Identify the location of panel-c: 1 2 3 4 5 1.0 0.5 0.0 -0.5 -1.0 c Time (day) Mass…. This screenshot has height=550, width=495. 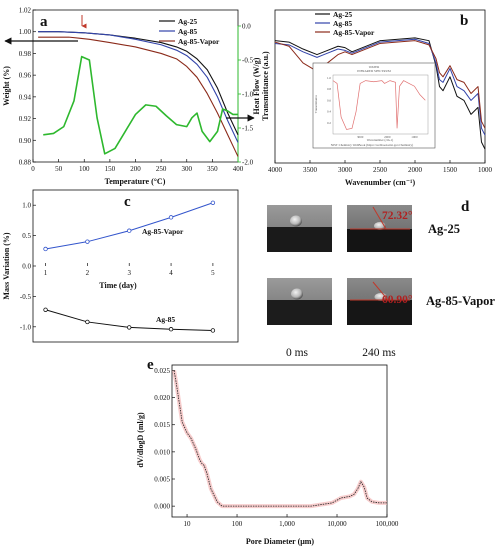
(120, 266).